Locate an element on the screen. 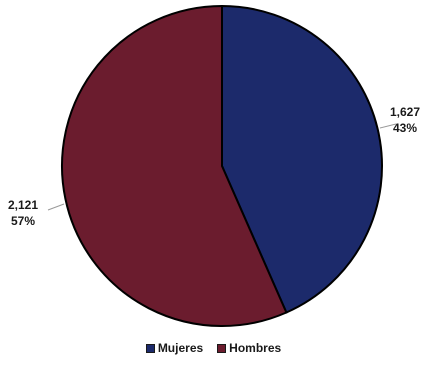 The image size is (427, 366). leader-line-mujeres is located at coordinates (388, 126).